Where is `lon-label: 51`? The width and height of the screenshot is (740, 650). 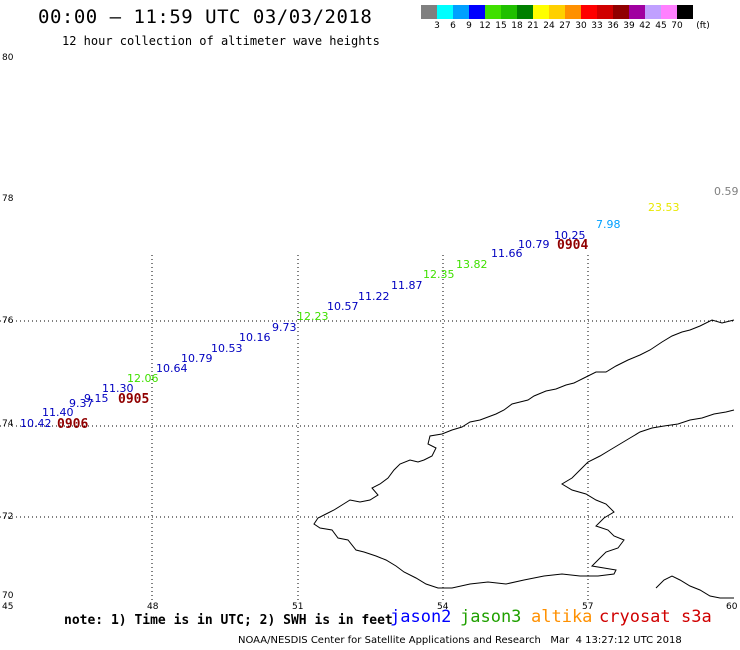 lon-label: 51 is located at coordinates (297, 607).